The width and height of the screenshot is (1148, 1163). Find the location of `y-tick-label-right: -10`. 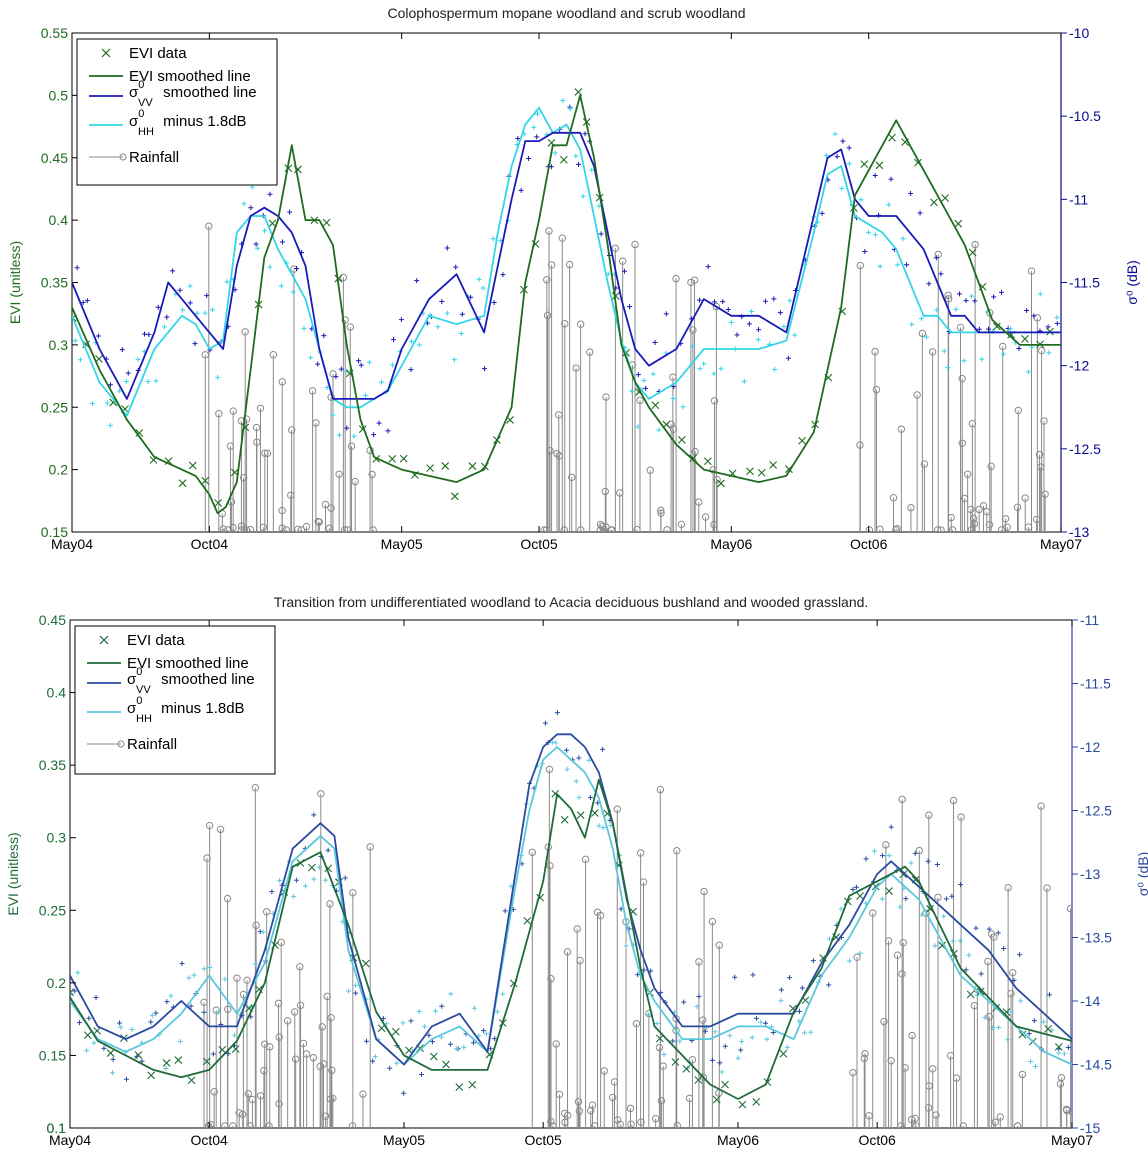

y-tick-label-right: -10 is located at coordinates (1079, 33).